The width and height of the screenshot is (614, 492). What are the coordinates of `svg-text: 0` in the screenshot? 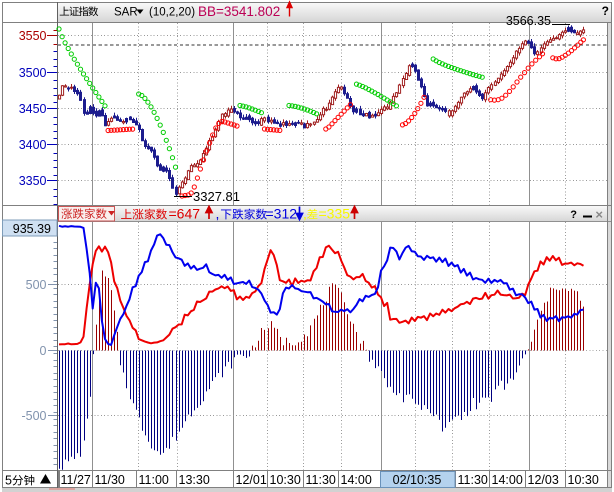 It's located at (43, 351).